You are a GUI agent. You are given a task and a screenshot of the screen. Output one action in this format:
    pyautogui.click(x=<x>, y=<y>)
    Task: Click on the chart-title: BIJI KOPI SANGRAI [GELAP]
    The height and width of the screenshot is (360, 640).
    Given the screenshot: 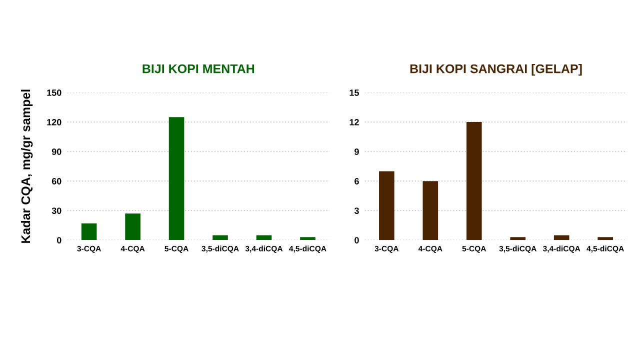 What is the action you would take?
    pyautogui.click(x=496, y=70)
    